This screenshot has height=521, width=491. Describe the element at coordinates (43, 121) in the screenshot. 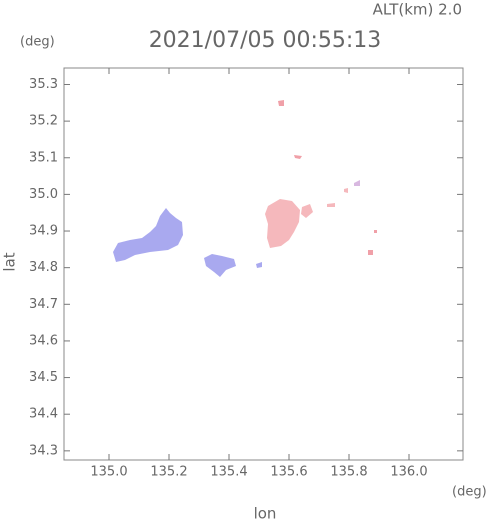

I see `y-tick-label: 35.2` at that location.